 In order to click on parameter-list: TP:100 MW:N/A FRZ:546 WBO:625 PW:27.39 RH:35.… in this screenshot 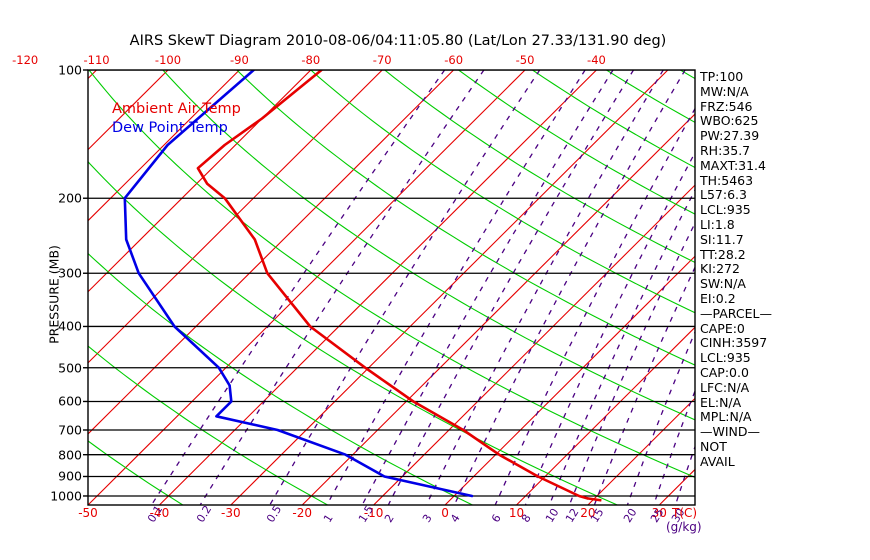, I will do `click(775, 269)`.